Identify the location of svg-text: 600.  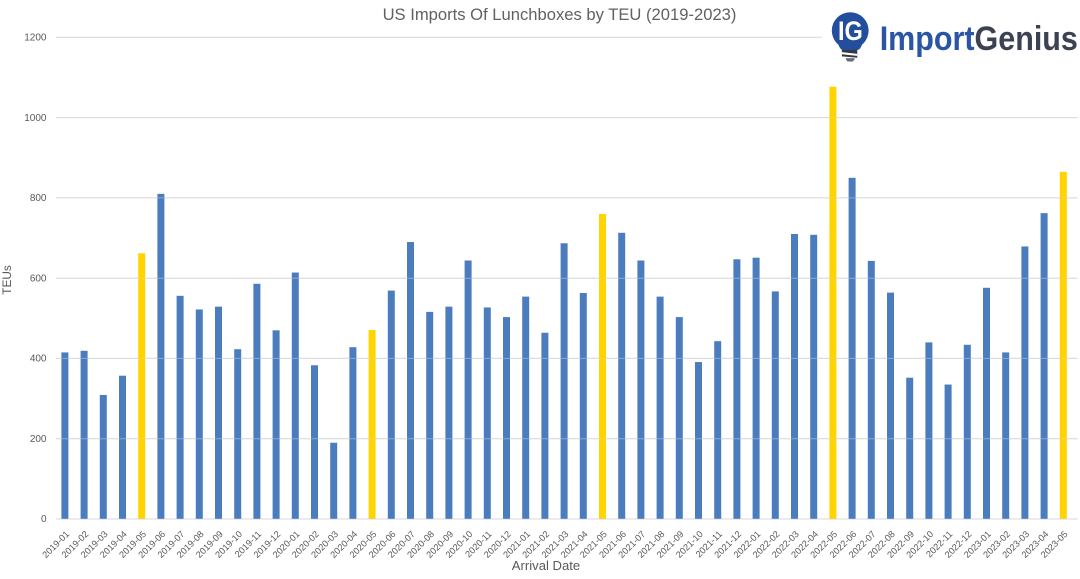
(38, 278).